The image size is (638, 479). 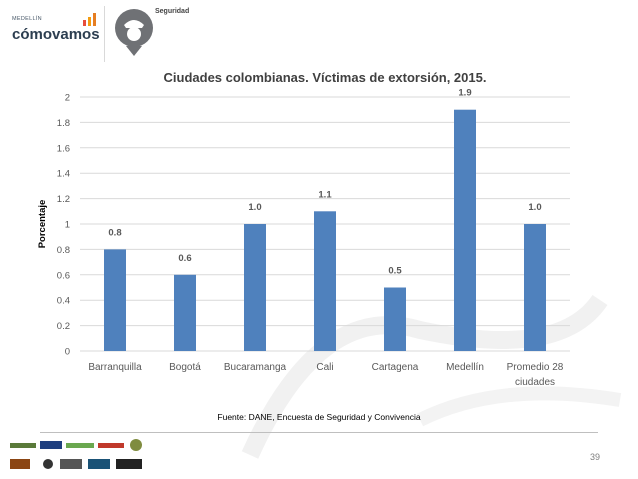 I want to click on x-tick-label: Barranquilla, so click(x=115, y=367).